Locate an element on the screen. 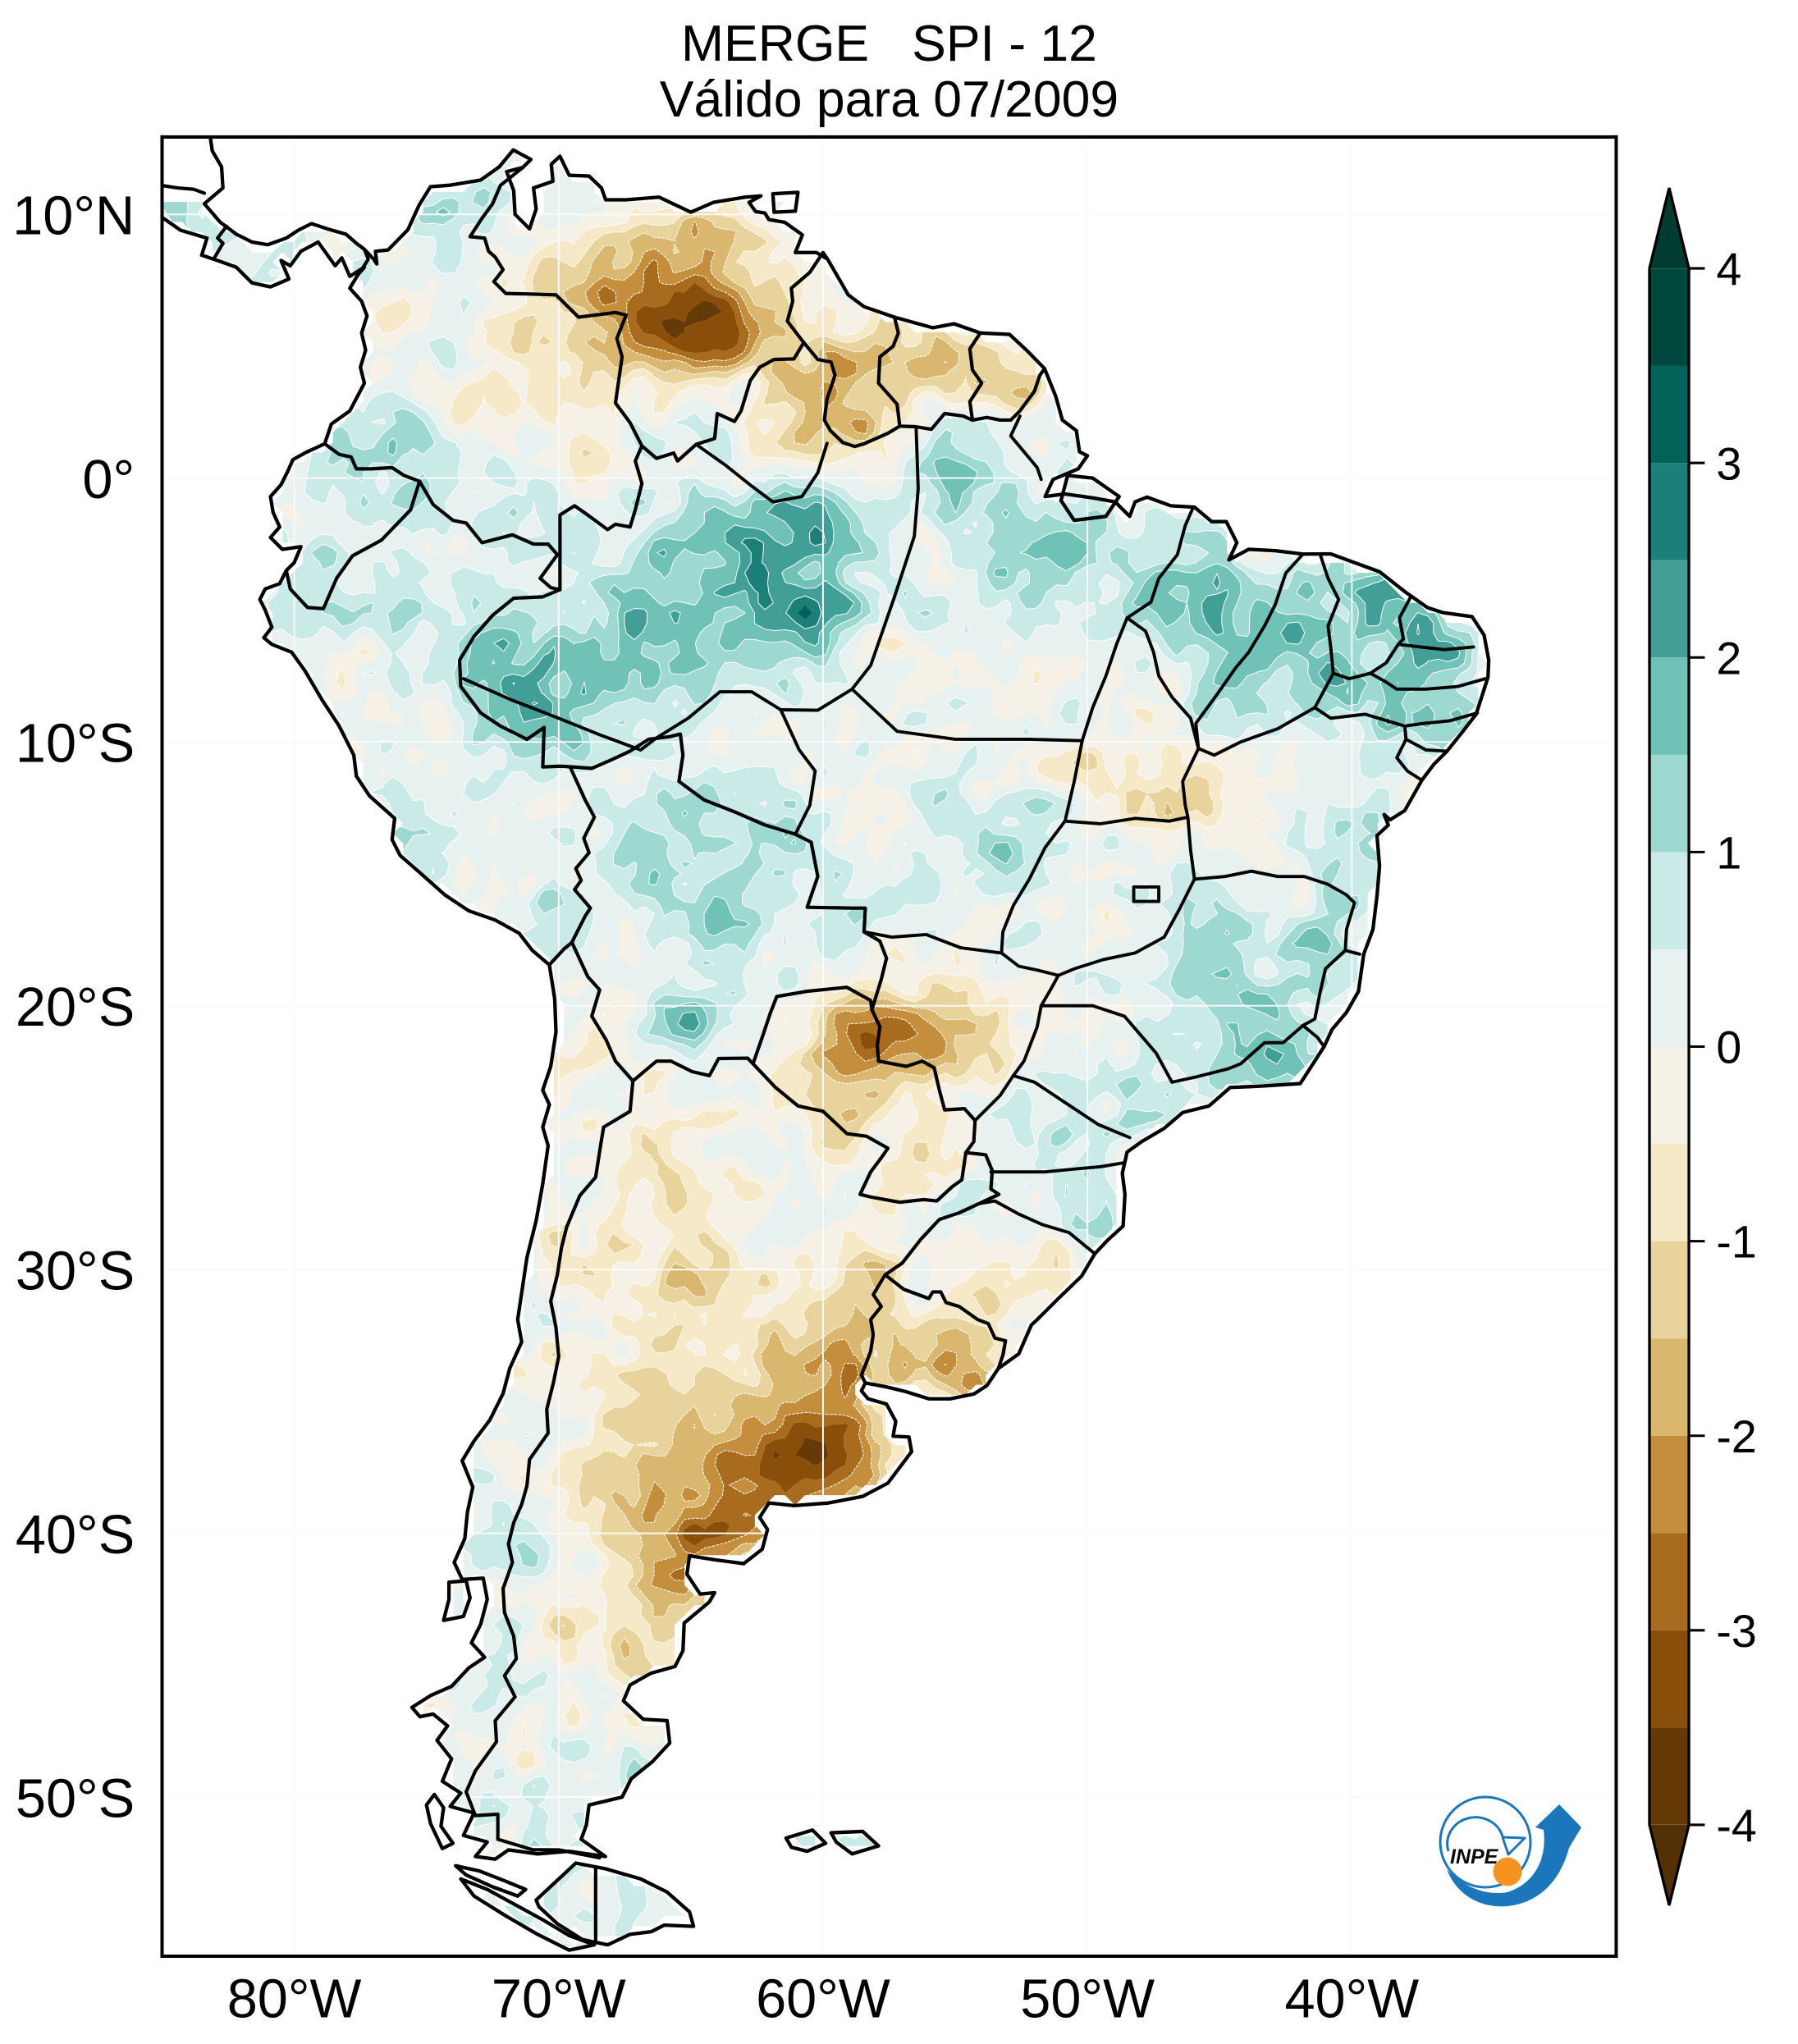  svg-text: 1 is located at coordinates (1728, 854).